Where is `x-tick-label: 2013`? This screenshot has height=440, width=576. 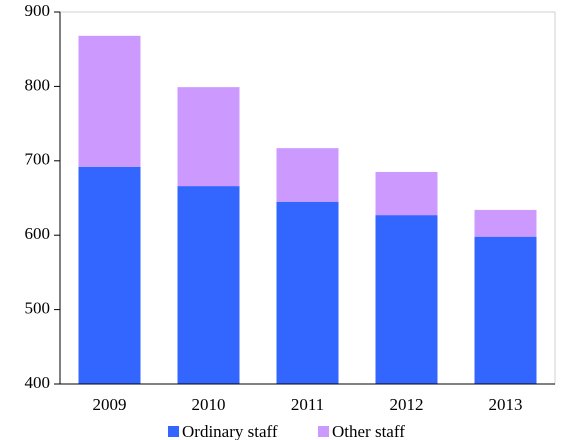 x-tick-label: 2013 is located at coordinates (506, 404).